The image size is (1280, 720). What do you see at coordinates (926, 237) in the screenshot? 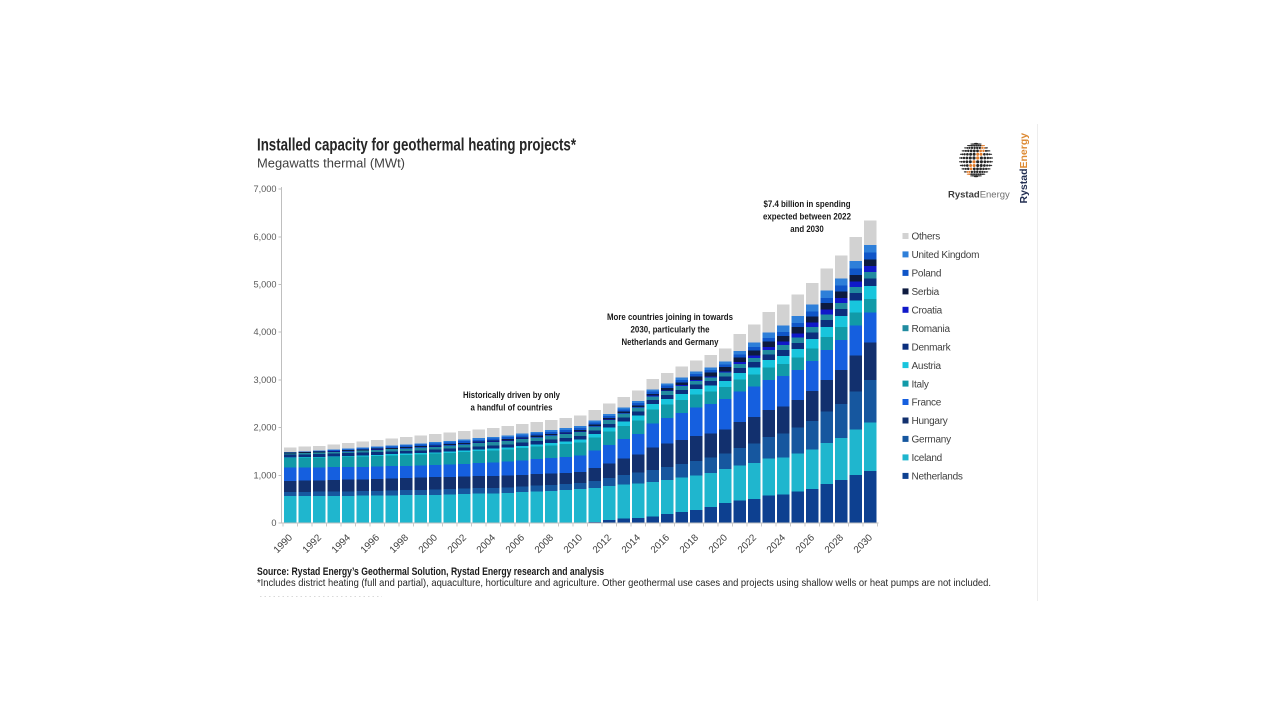
I see `svg-text: Others` at bounding box center [926, 237].